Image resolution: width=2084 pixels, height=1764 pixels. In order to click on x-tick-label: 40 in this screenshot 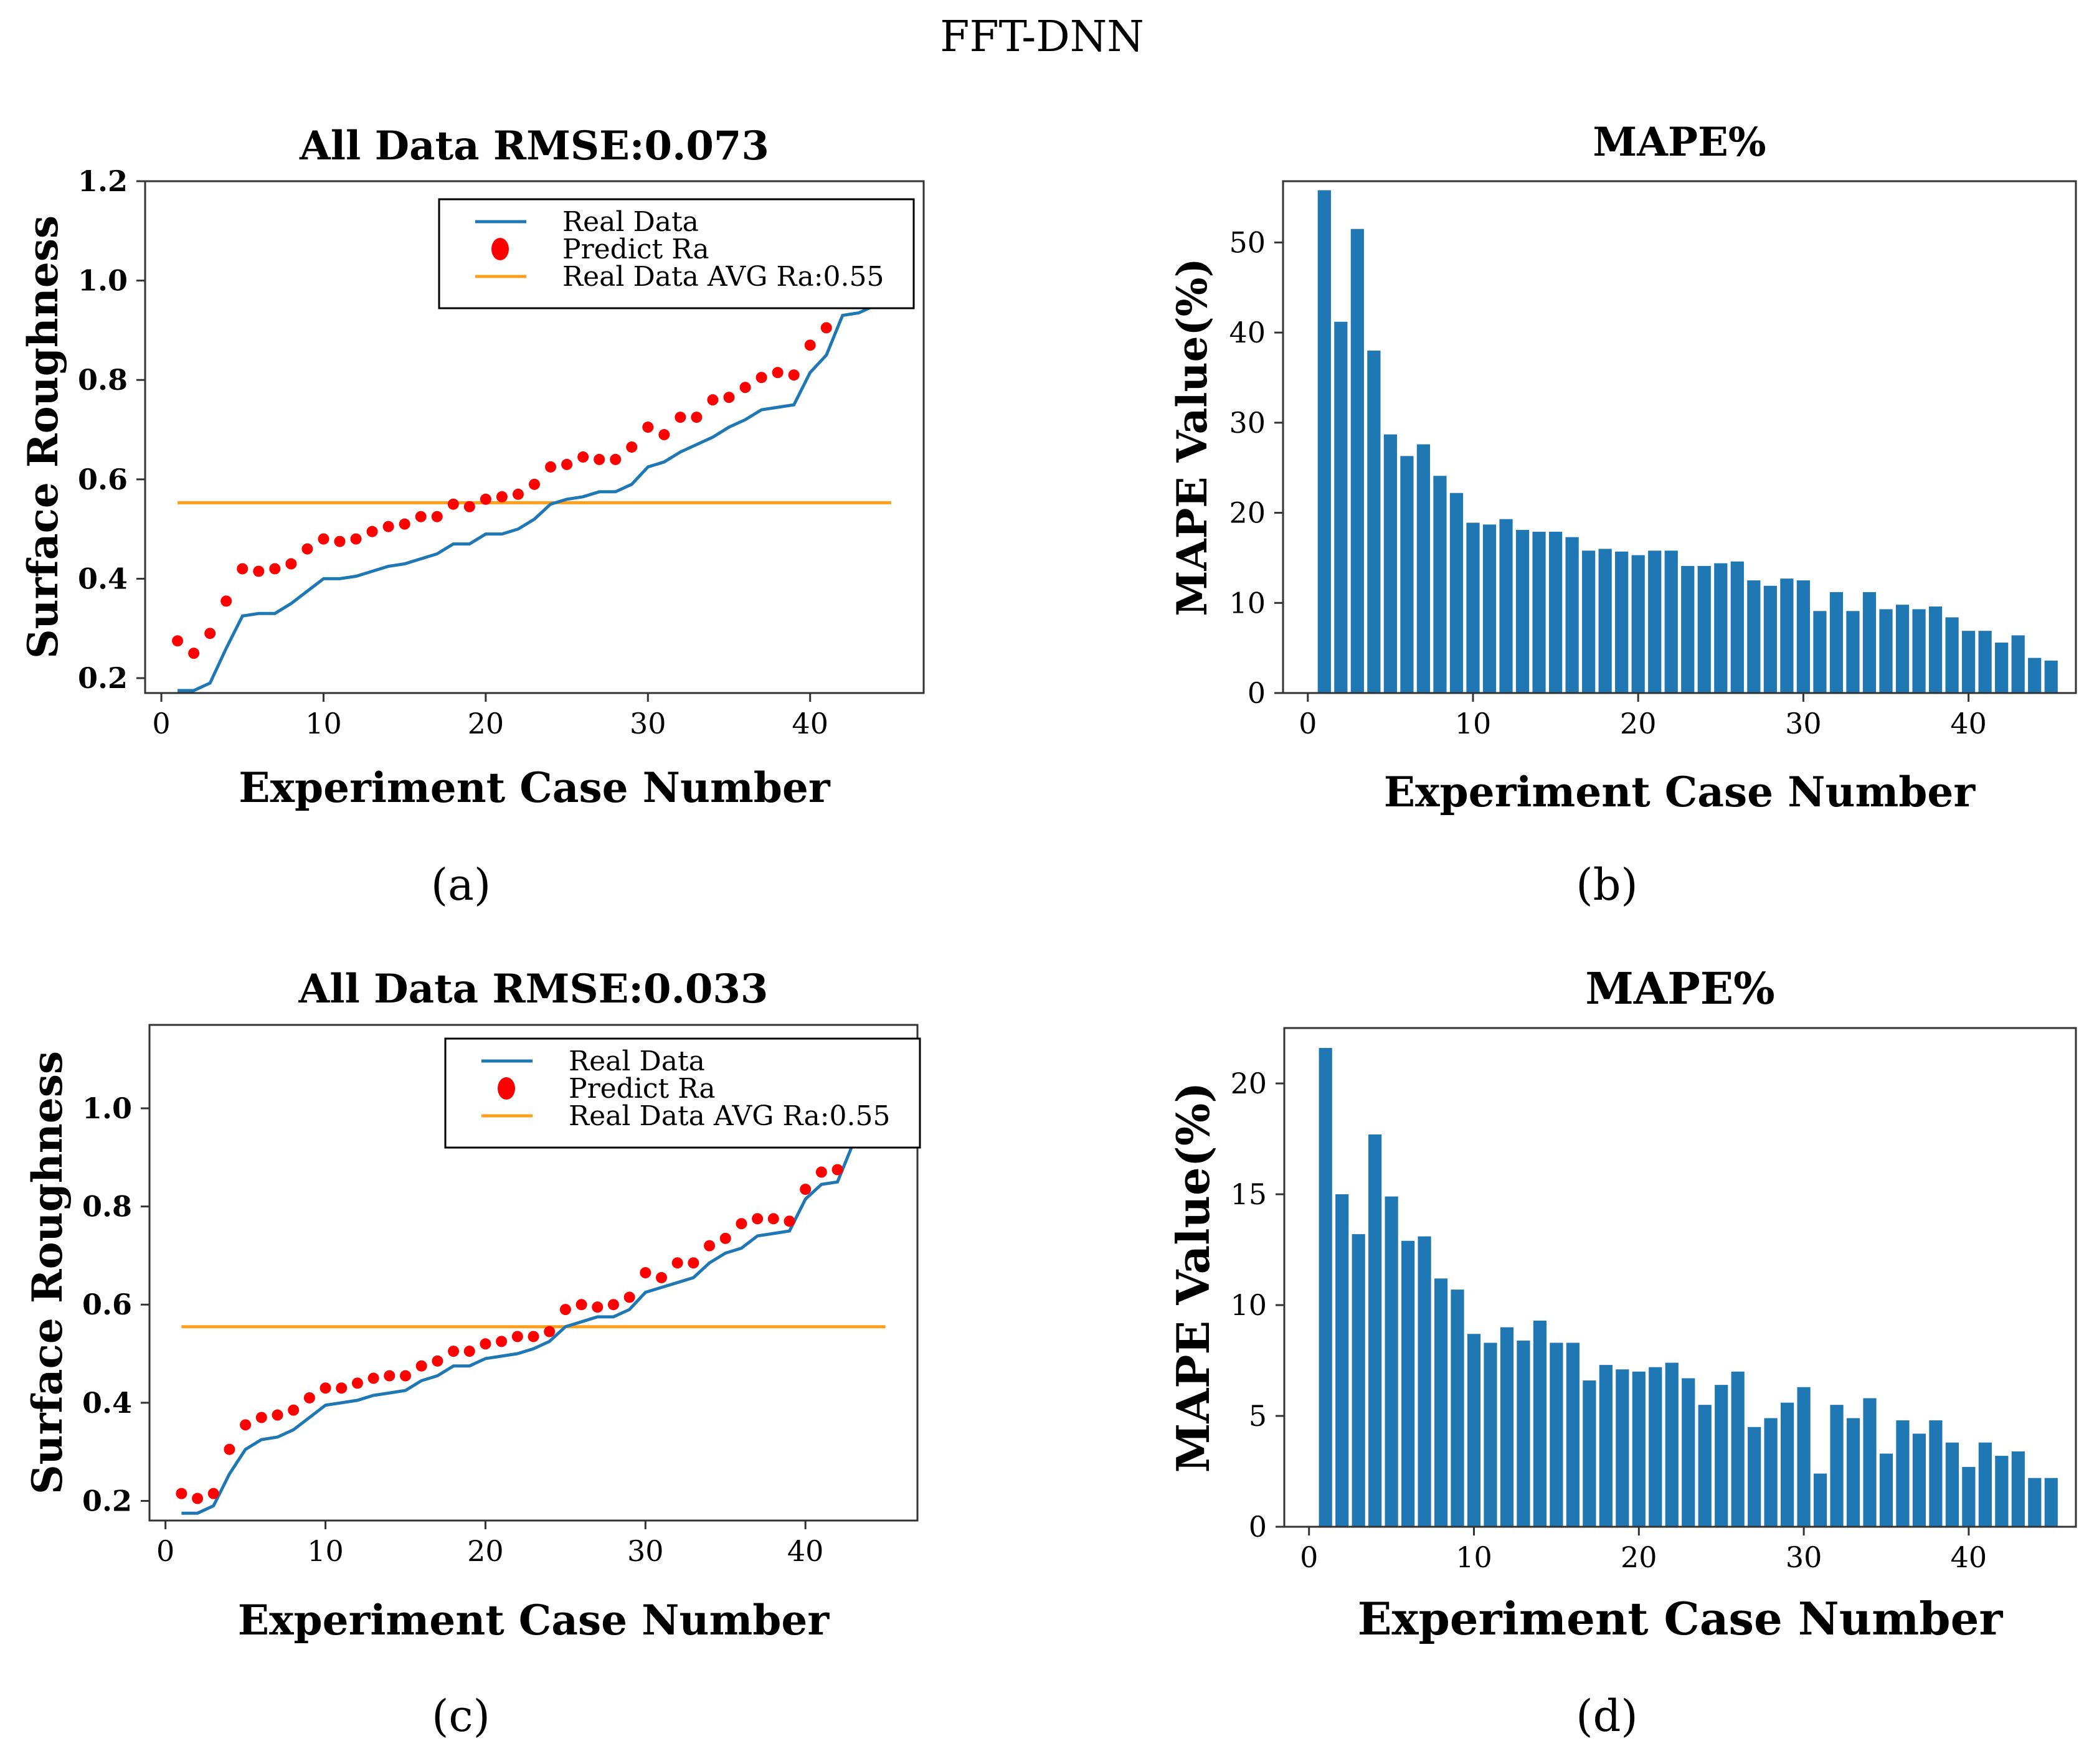, I will do `click(805, 1551)`.